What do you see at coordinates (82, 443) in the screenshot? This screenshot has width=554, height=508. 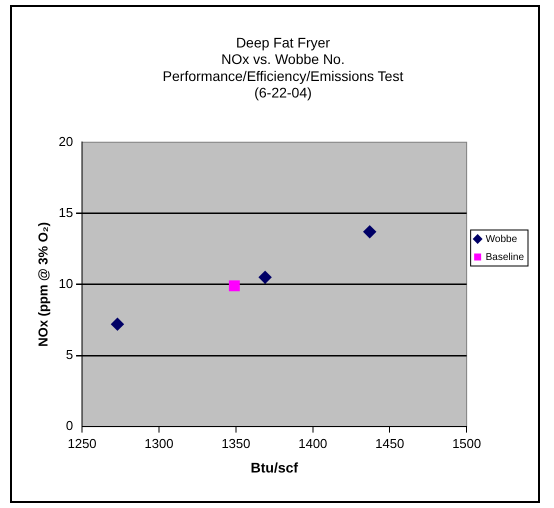 I see `x-tick-label: 1250` at bounding box center [82, 443].